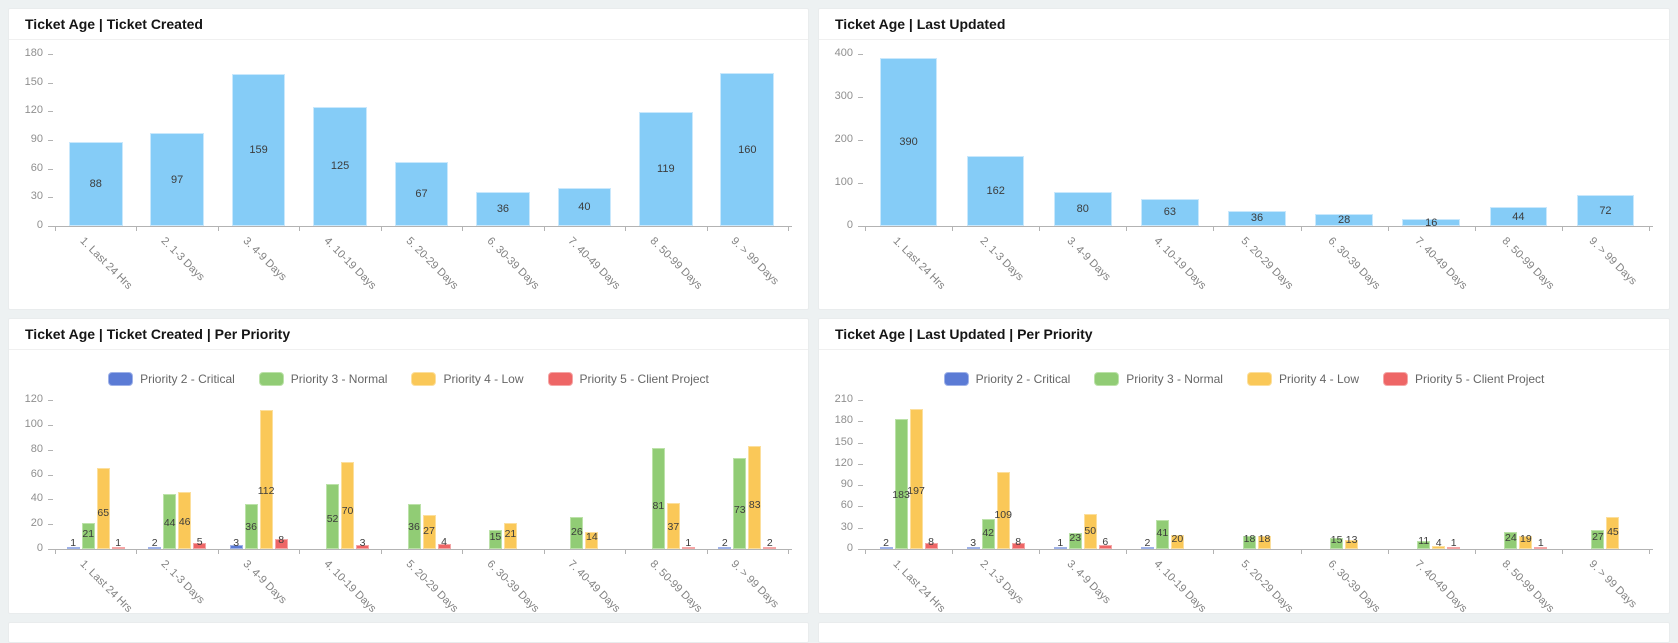  What do you see at coordinates (1267, 586) in the screenshot?
I see `category-label: 5. 20-29 Days` at bounding box center [1267, 586].